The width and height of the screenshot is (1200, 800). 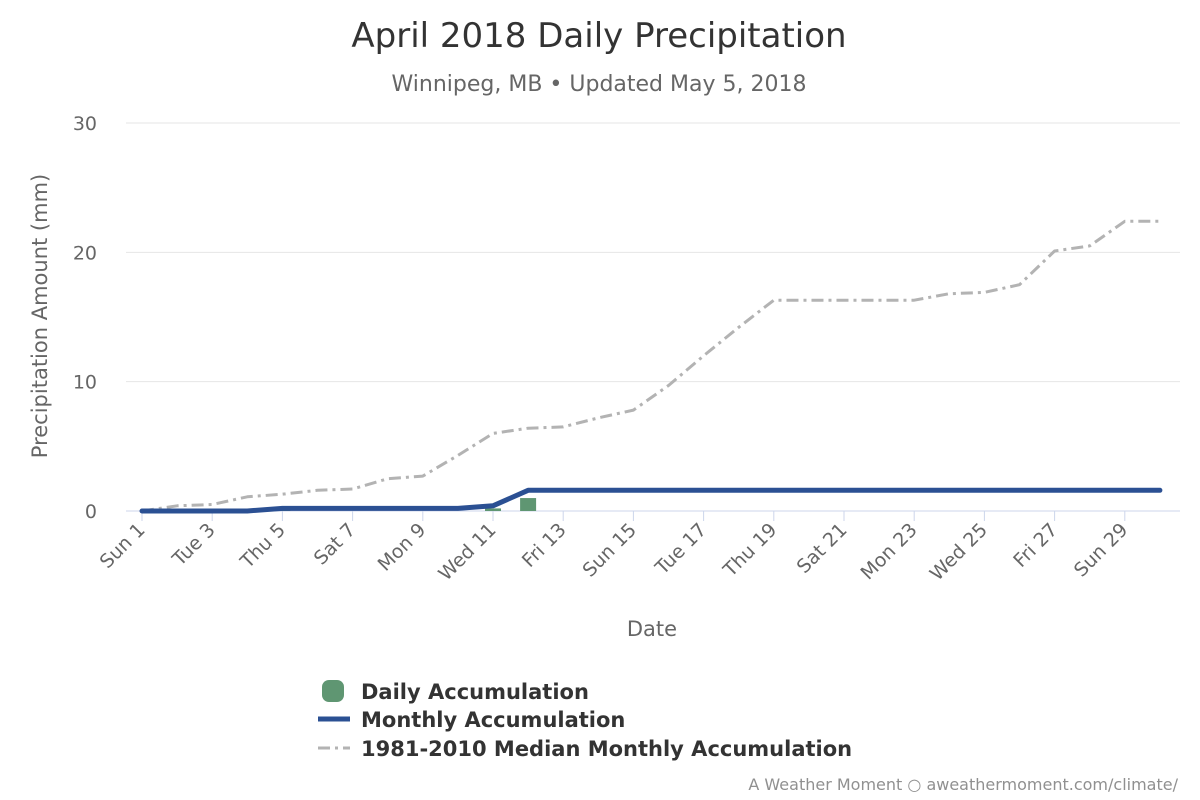 I want to click on monthly-accumulation-line, so click(x=651, y=500).